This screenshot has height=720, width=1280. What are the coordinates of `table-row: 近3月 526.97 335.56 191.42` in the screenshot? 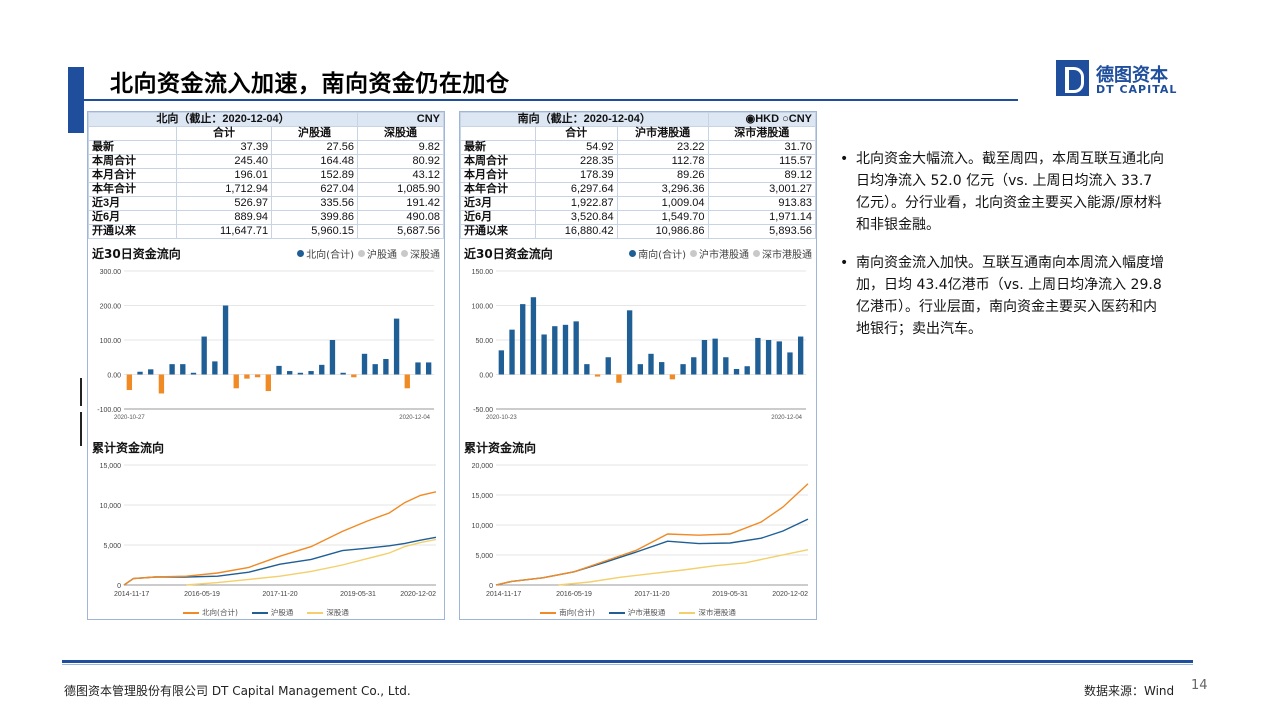 It's located at (266, 203).